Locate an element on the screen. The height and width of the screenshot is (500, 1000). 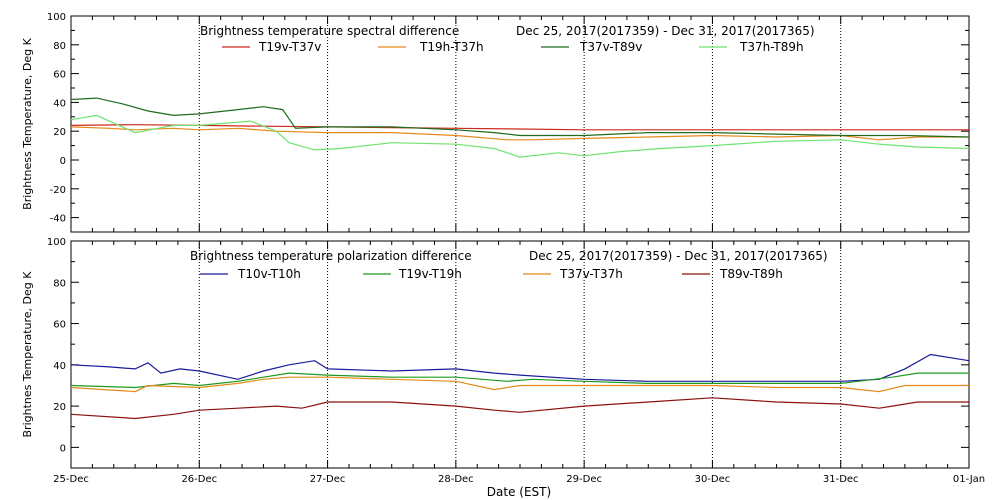
x-tick-label: 26-Dec is located at coordinates (199, 479).